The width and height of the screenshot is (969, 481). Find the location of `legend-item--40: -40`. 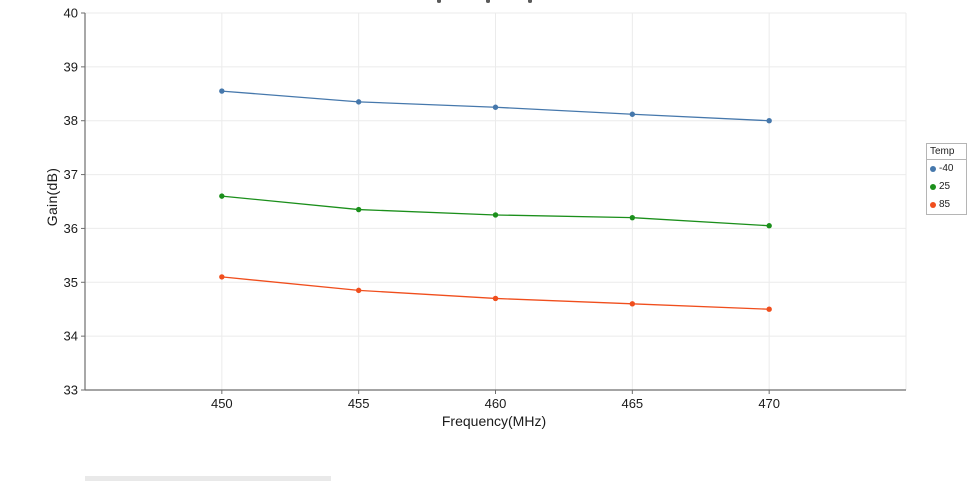

legend-item--40: -40 is located at coordinates (946, 169).